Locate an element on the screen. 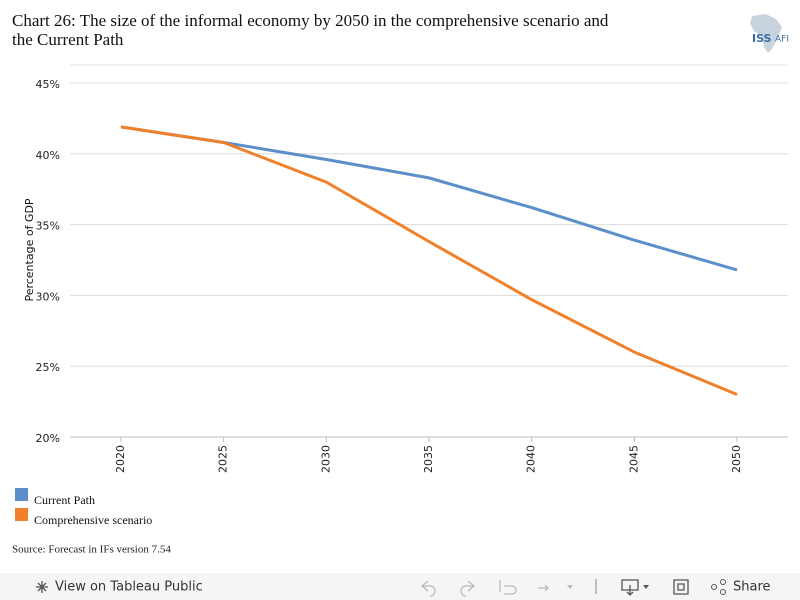 This screenshot has width=800, height=600. view-button: View on Tableau Public is located at coordinates (119, 587).